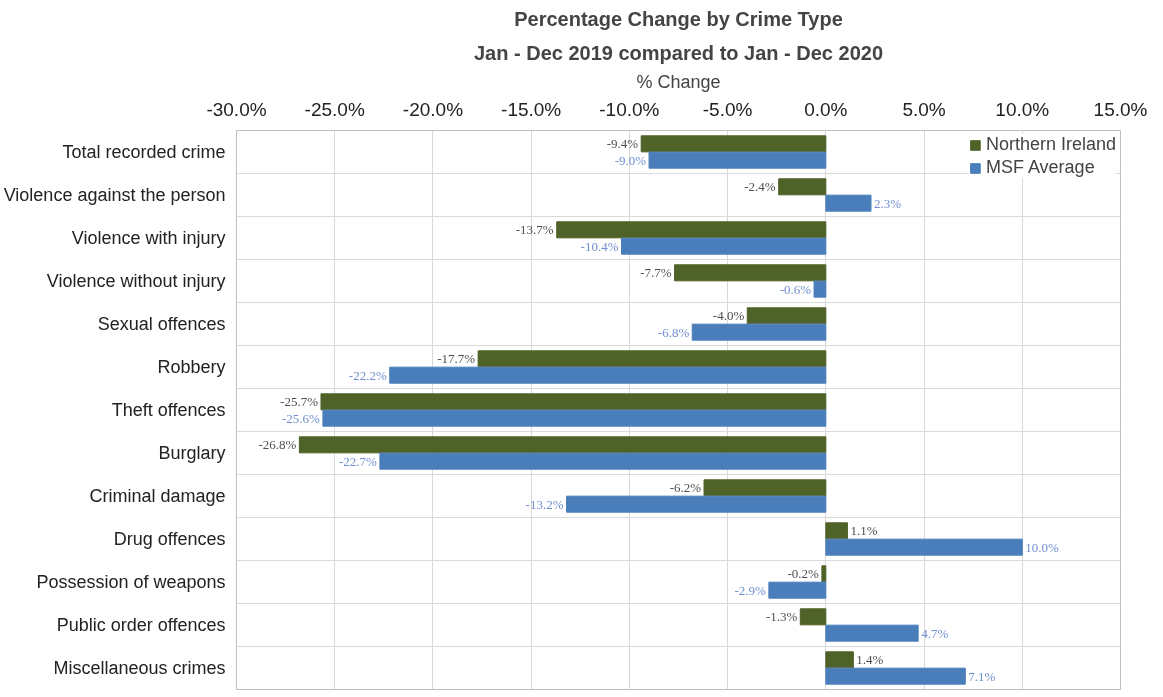  I want to click on y-tick-label: Burglary, so click(192, 453).